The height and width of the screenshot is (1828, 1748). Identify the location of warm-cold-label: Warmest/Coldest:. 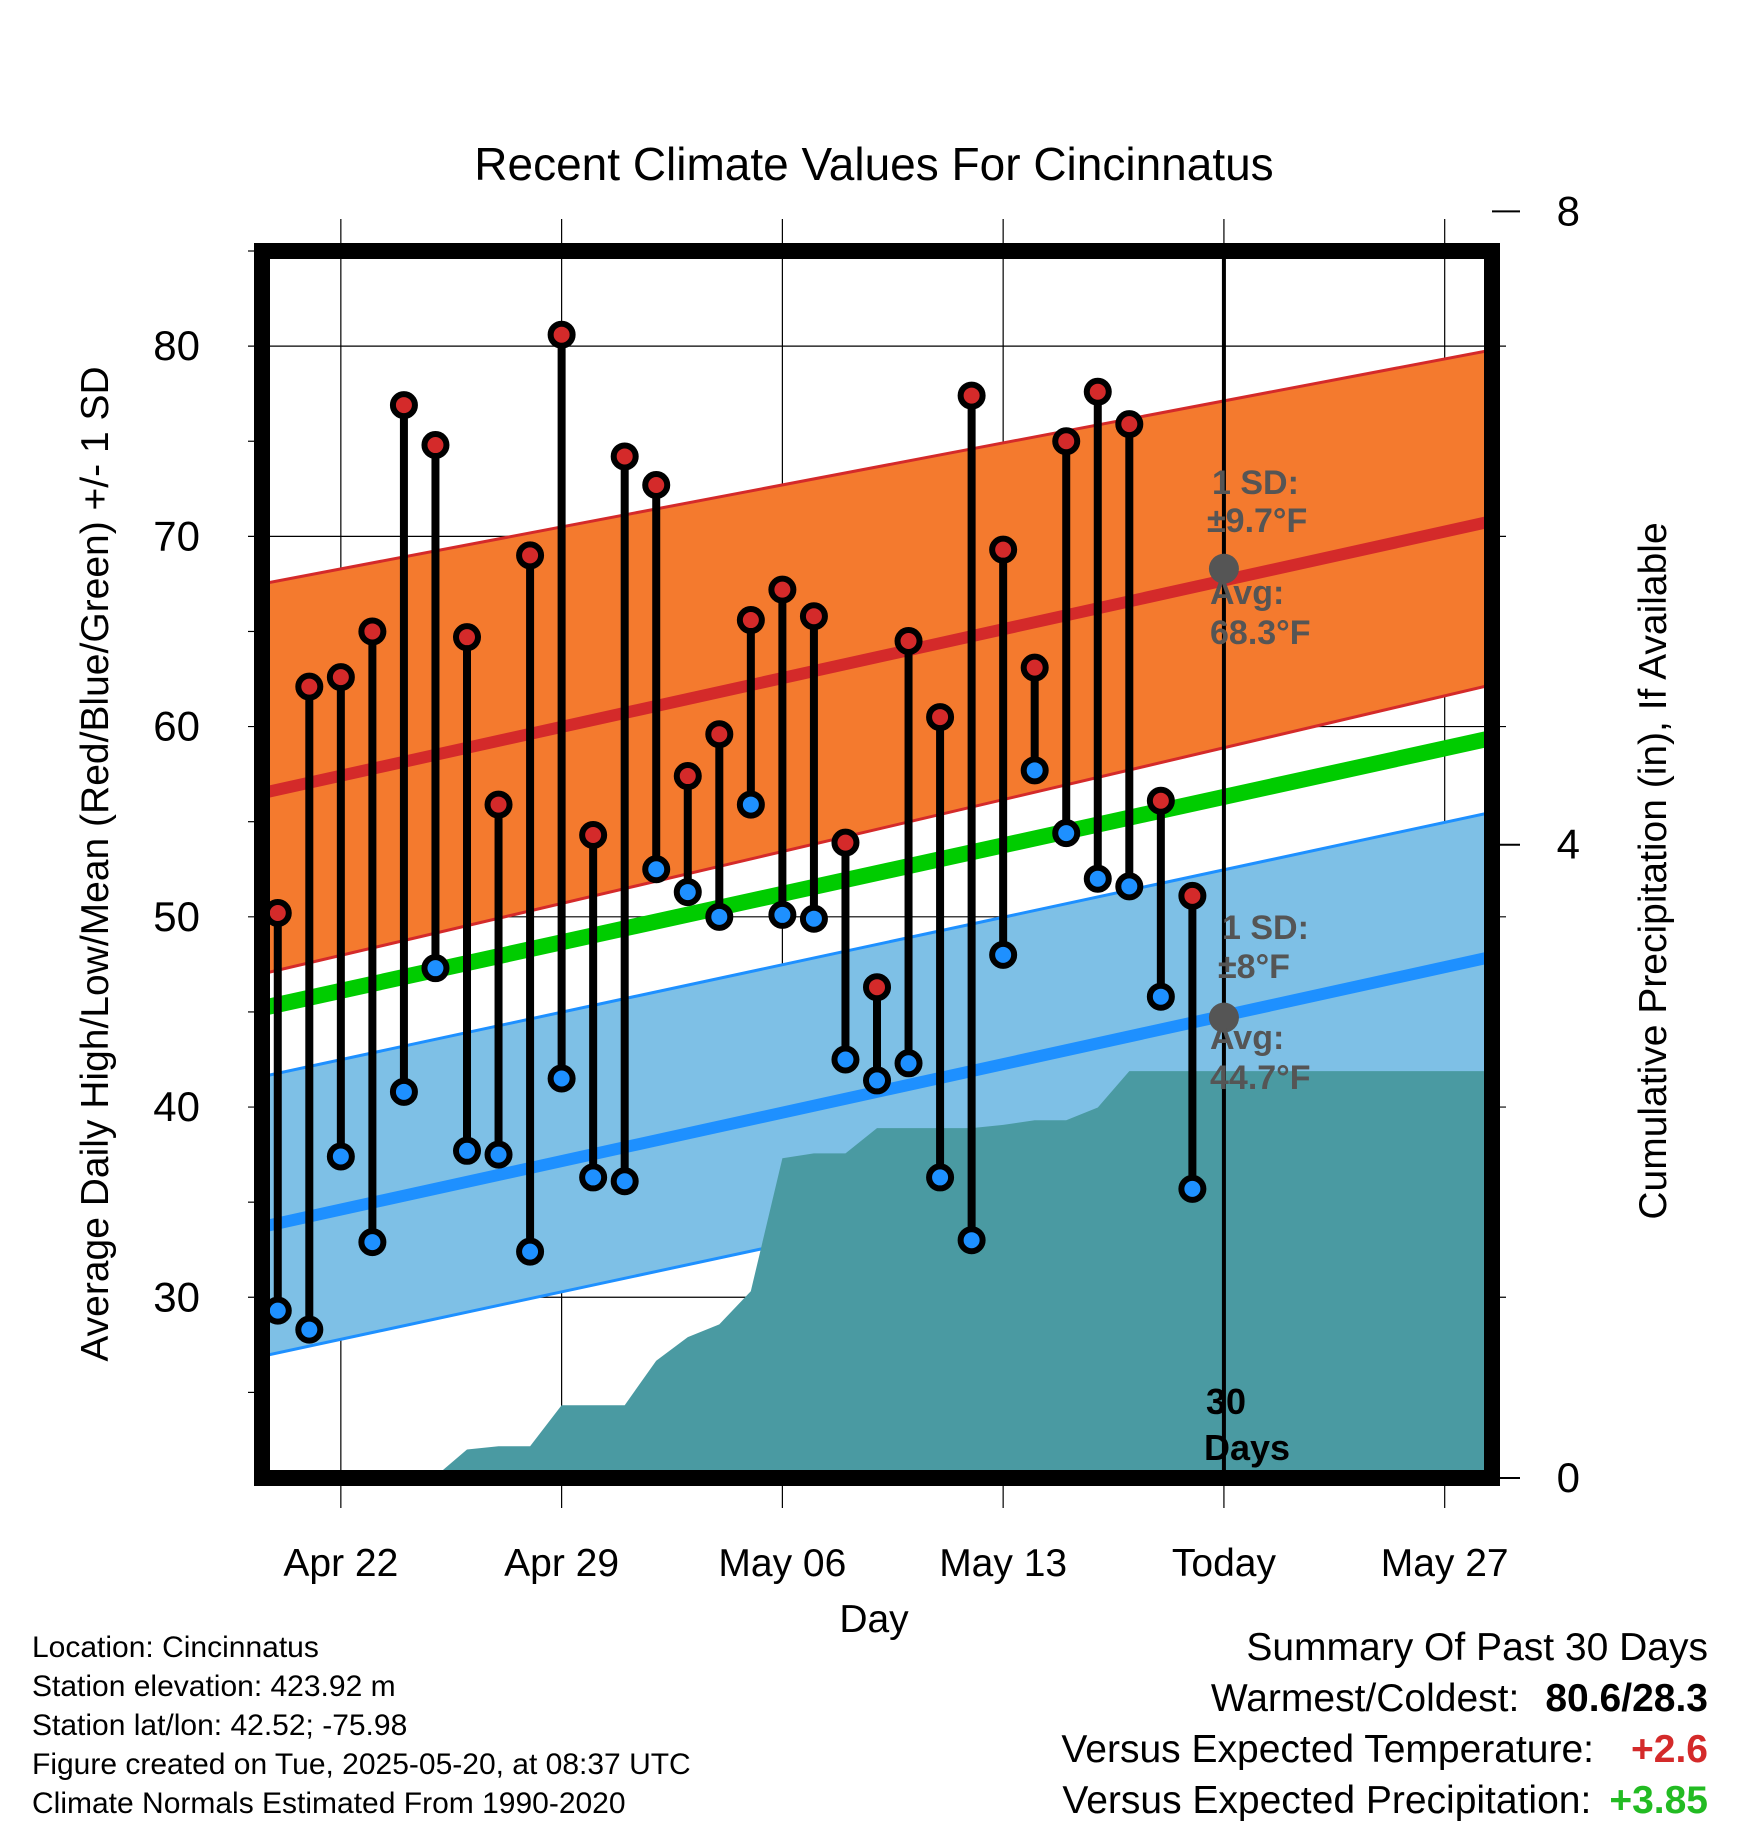
(1365, 1698).